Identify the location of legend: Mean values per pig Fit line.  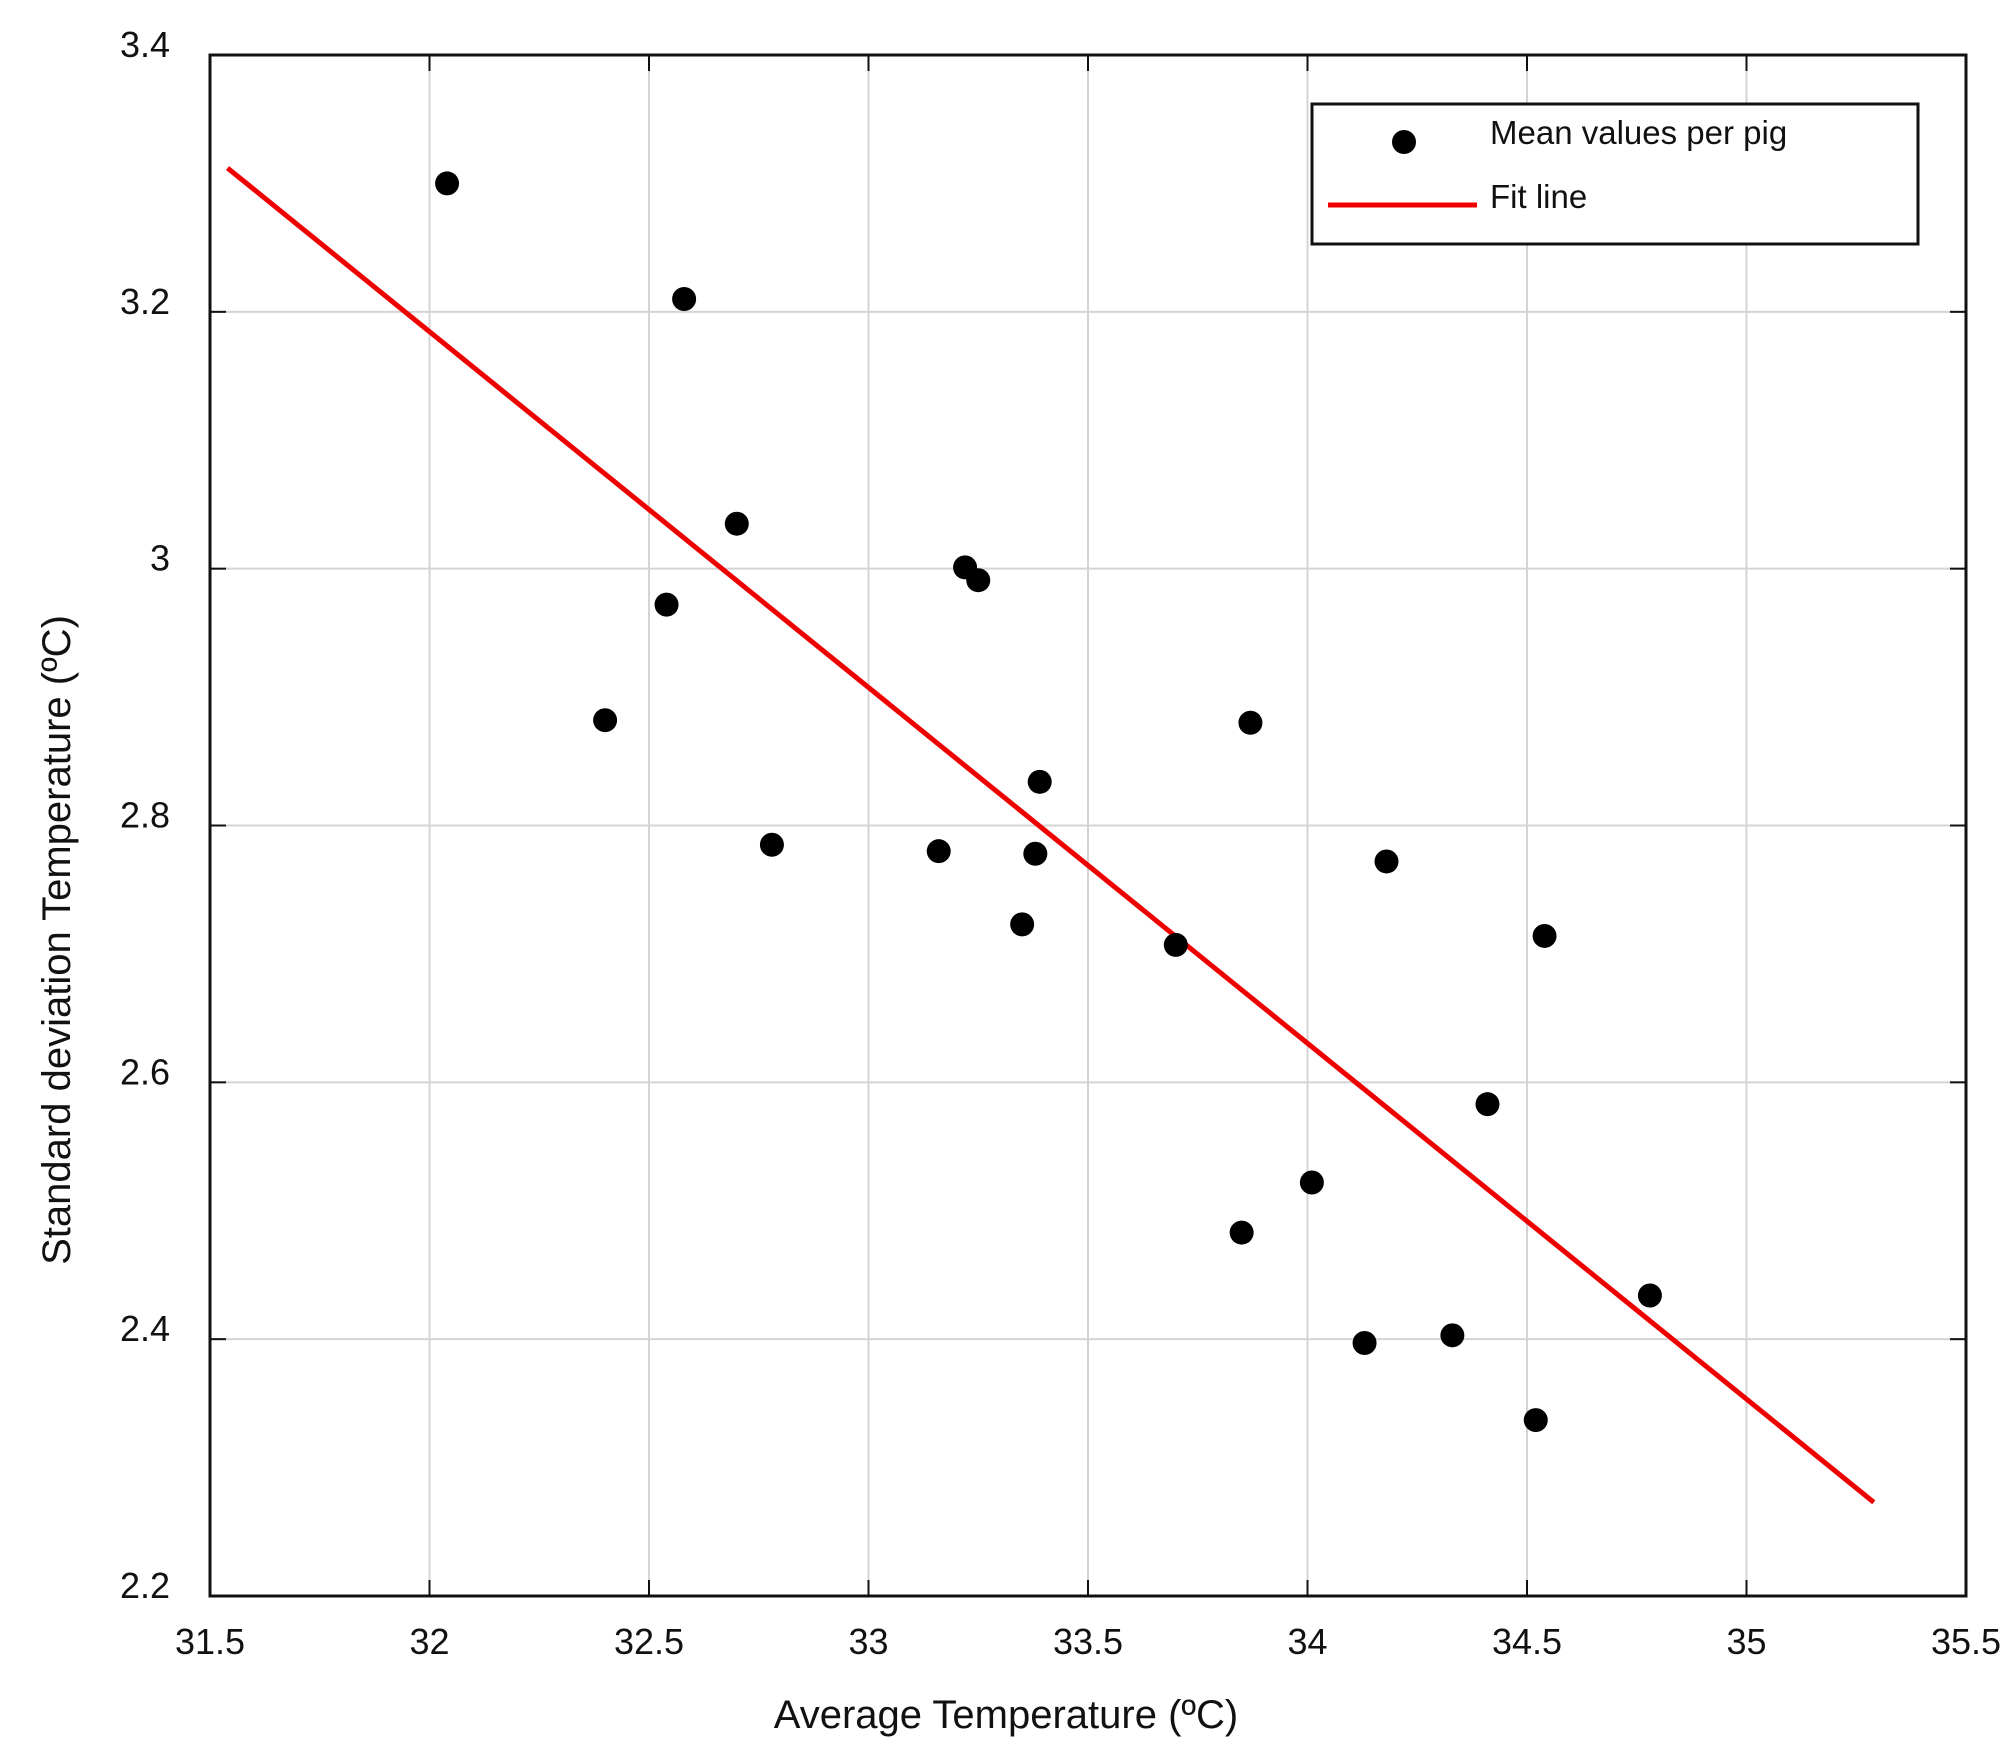
(1615, 174).